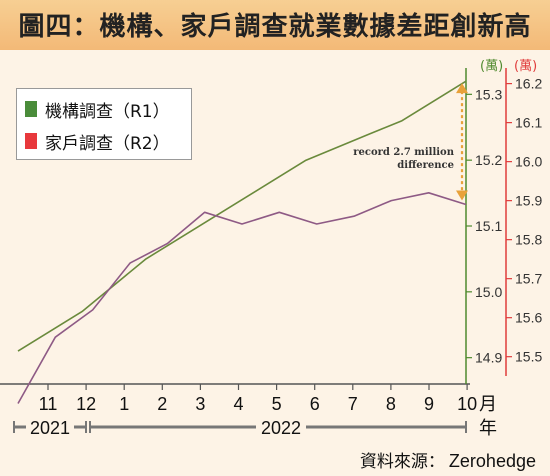  What do you see at coordinates (528, 201) in the screenshot?
I see `right-y-tick-label: 15.9` at bounding box center [528, 201].